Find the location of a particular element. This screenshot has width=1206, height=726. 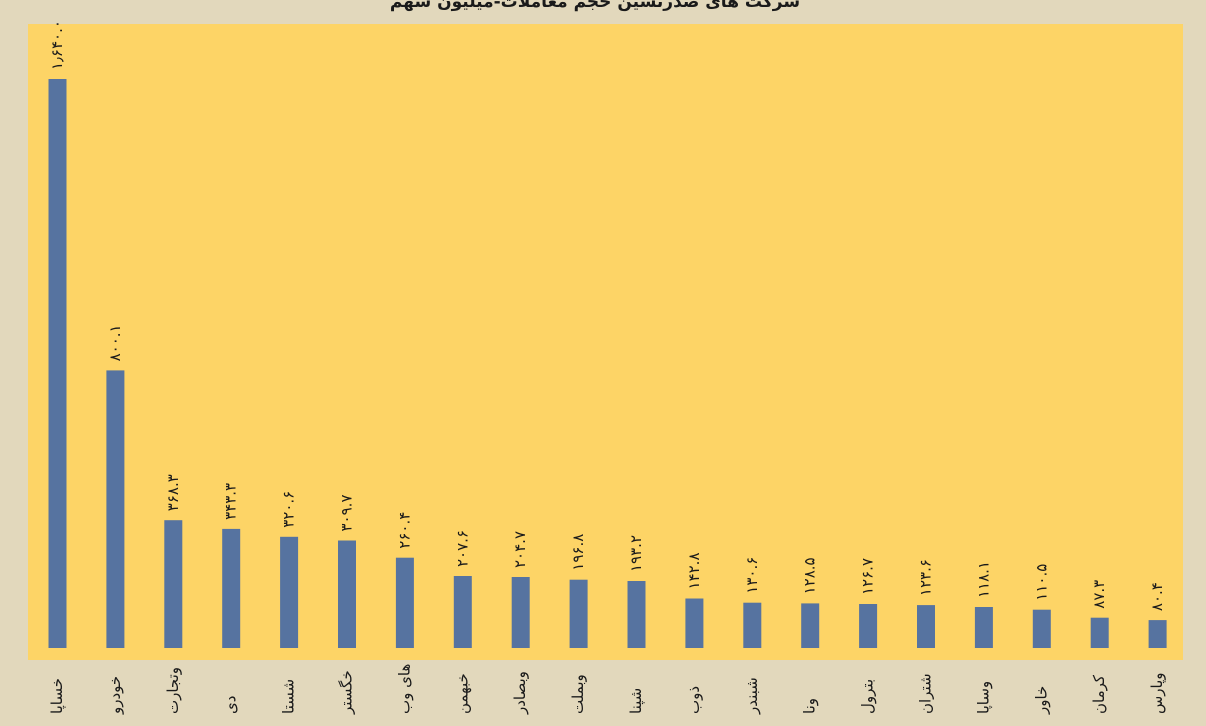

category-label-17: وساپا is located at coordinates (983, 697).